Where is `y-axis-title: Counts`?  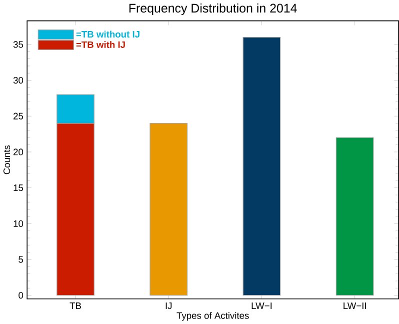
y-axis-title: Counts is located at coordinates (6, 159).